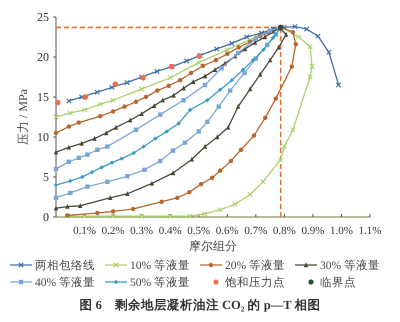  Describe the element at coordinates (46, 177) in the screenshot. I see `y-tick-label: 5` at that location.